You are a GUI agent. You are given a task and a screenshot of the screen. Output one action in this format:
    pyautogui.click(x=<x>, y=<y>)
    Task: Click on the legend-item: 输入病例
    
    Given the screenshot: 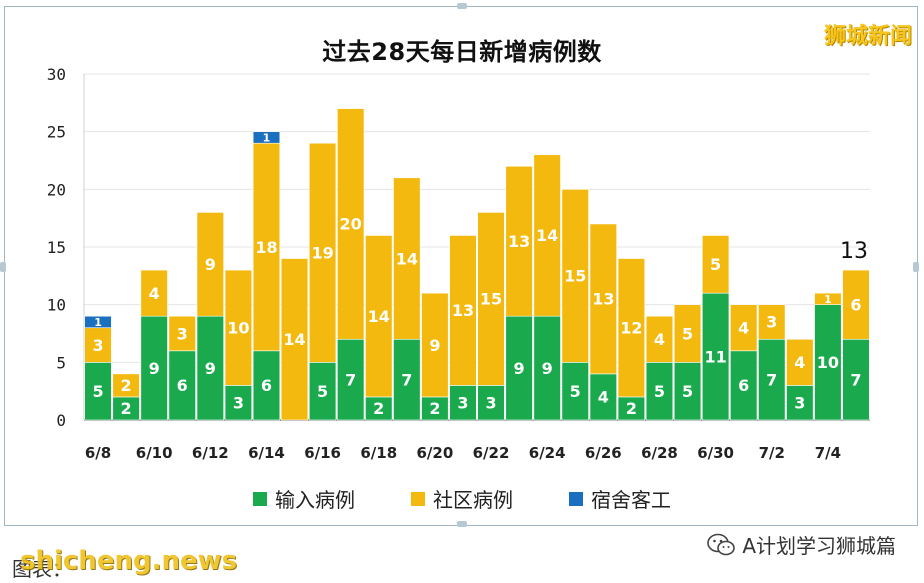 What is the action you would take?
    pyautogui.click(x=304, y=498)
    